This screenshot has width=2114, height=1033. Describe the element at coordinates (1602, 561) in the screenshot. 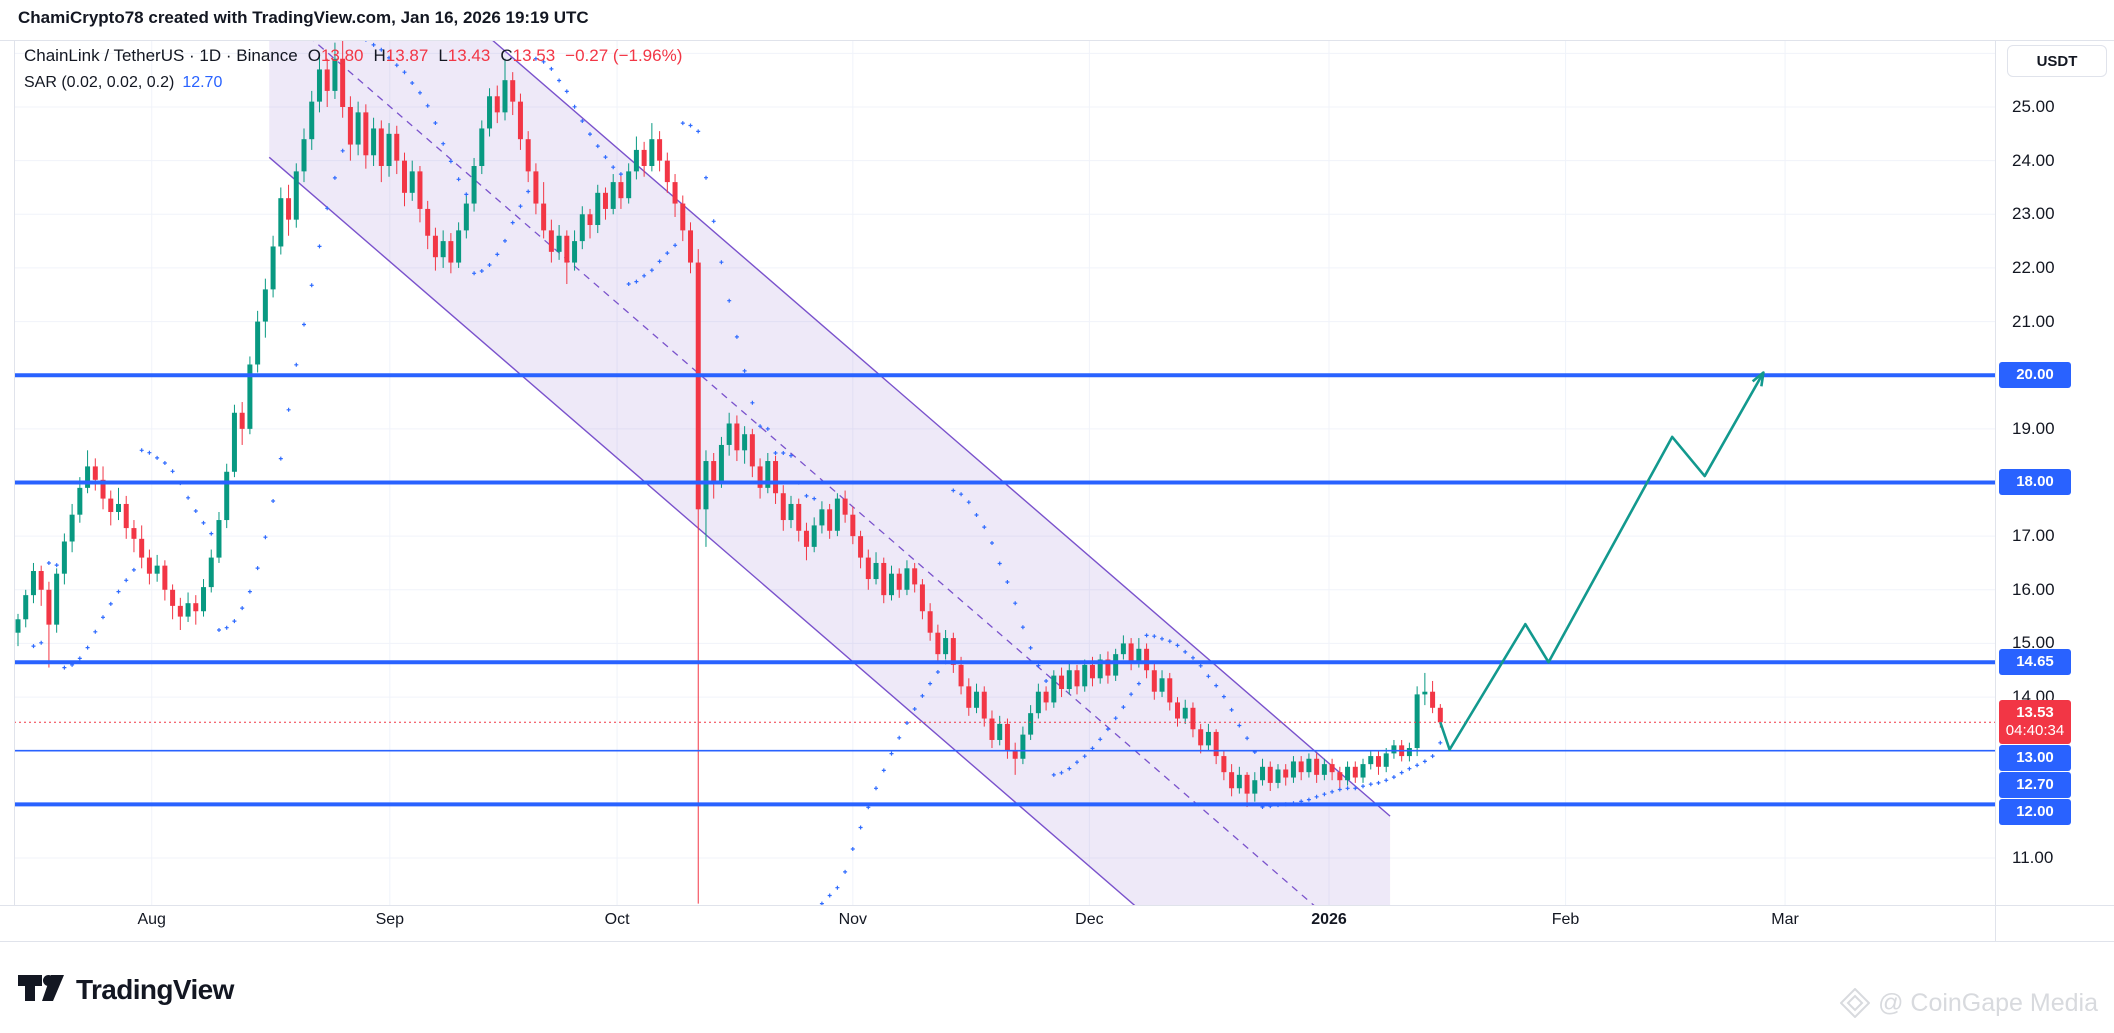

I see `price-projection-drawing` at that location.